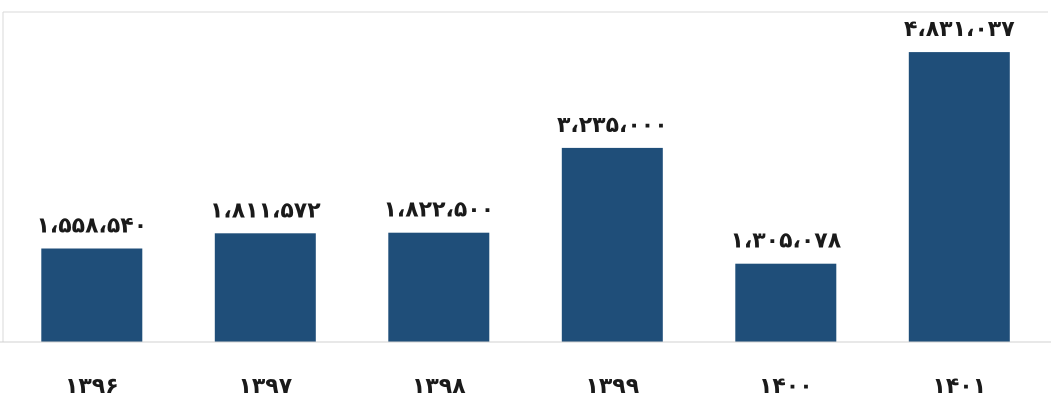 The image size is (1051, 400). I want to click on category-label-1: ۱۳۹۷, so click(265, 385).